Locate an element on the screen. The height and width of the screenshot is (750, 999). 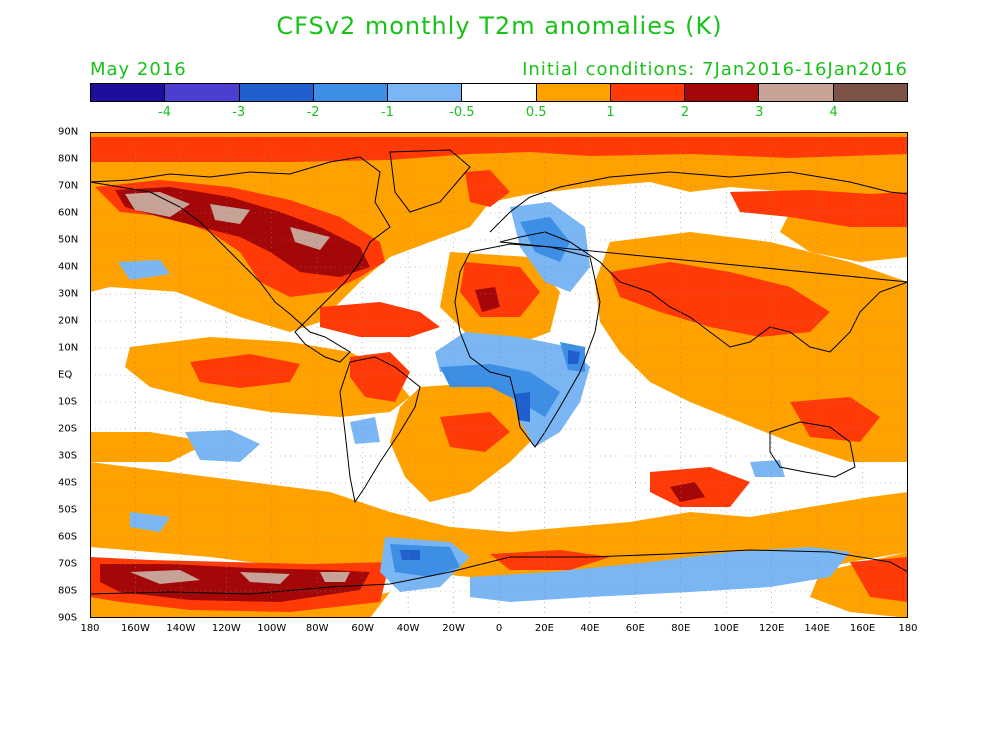
colorbar-tick-label: -1 is located at coordinates (387, 112).